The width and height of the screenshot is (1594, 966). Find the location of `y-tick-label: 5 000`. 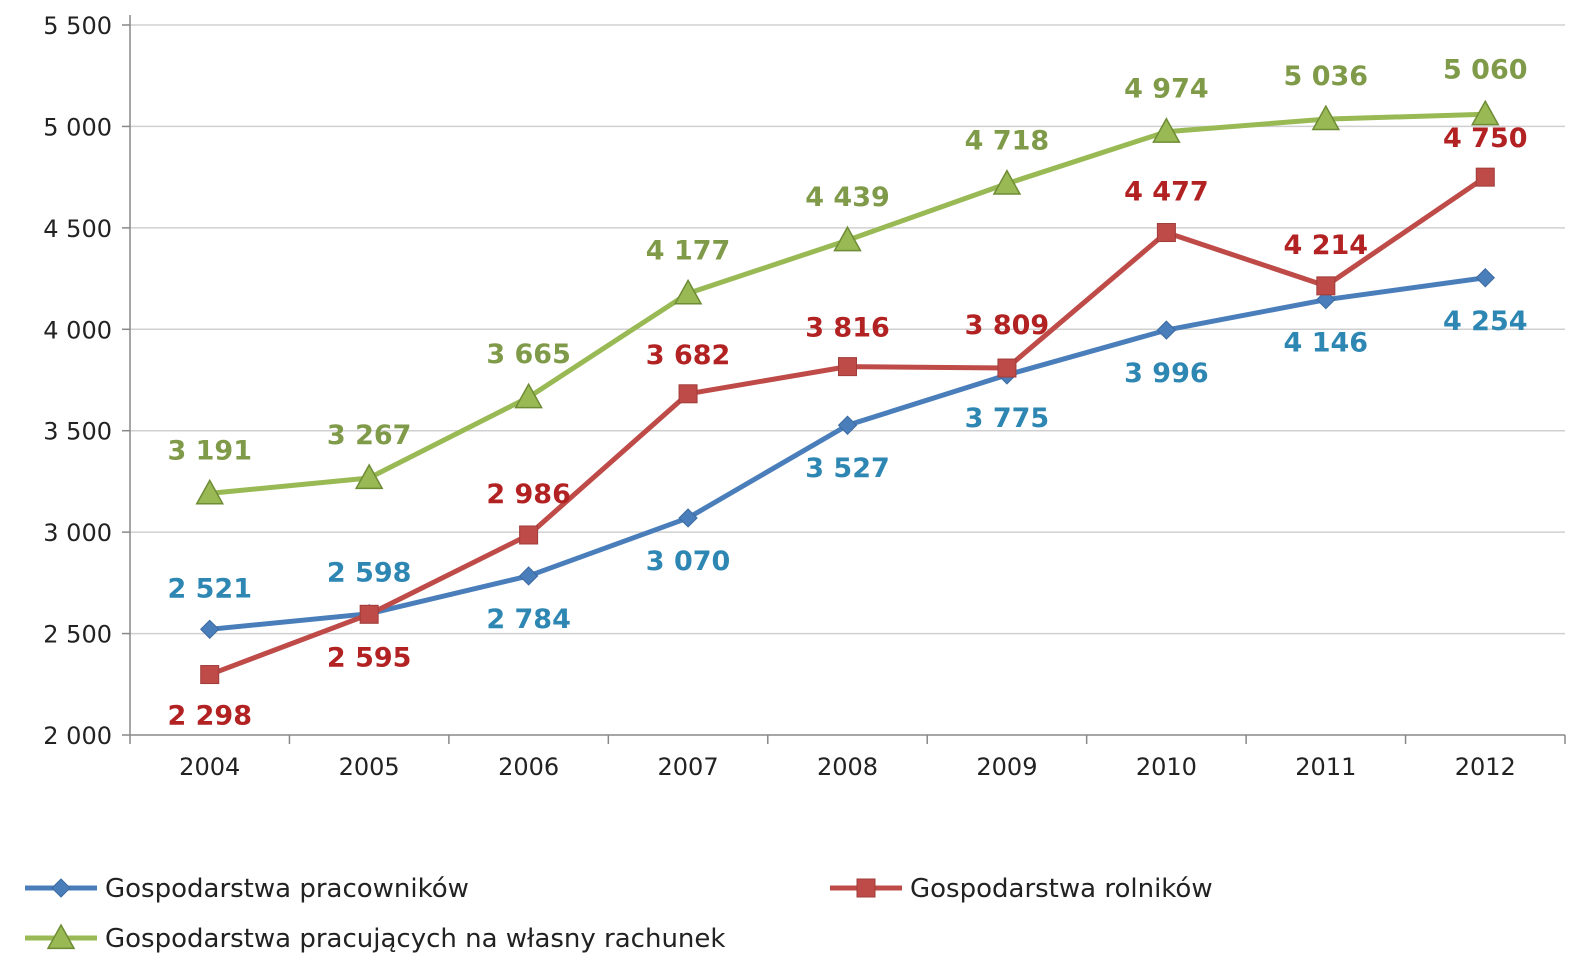

y-tick-label: 5 000 is located at coordinates (77, 127).